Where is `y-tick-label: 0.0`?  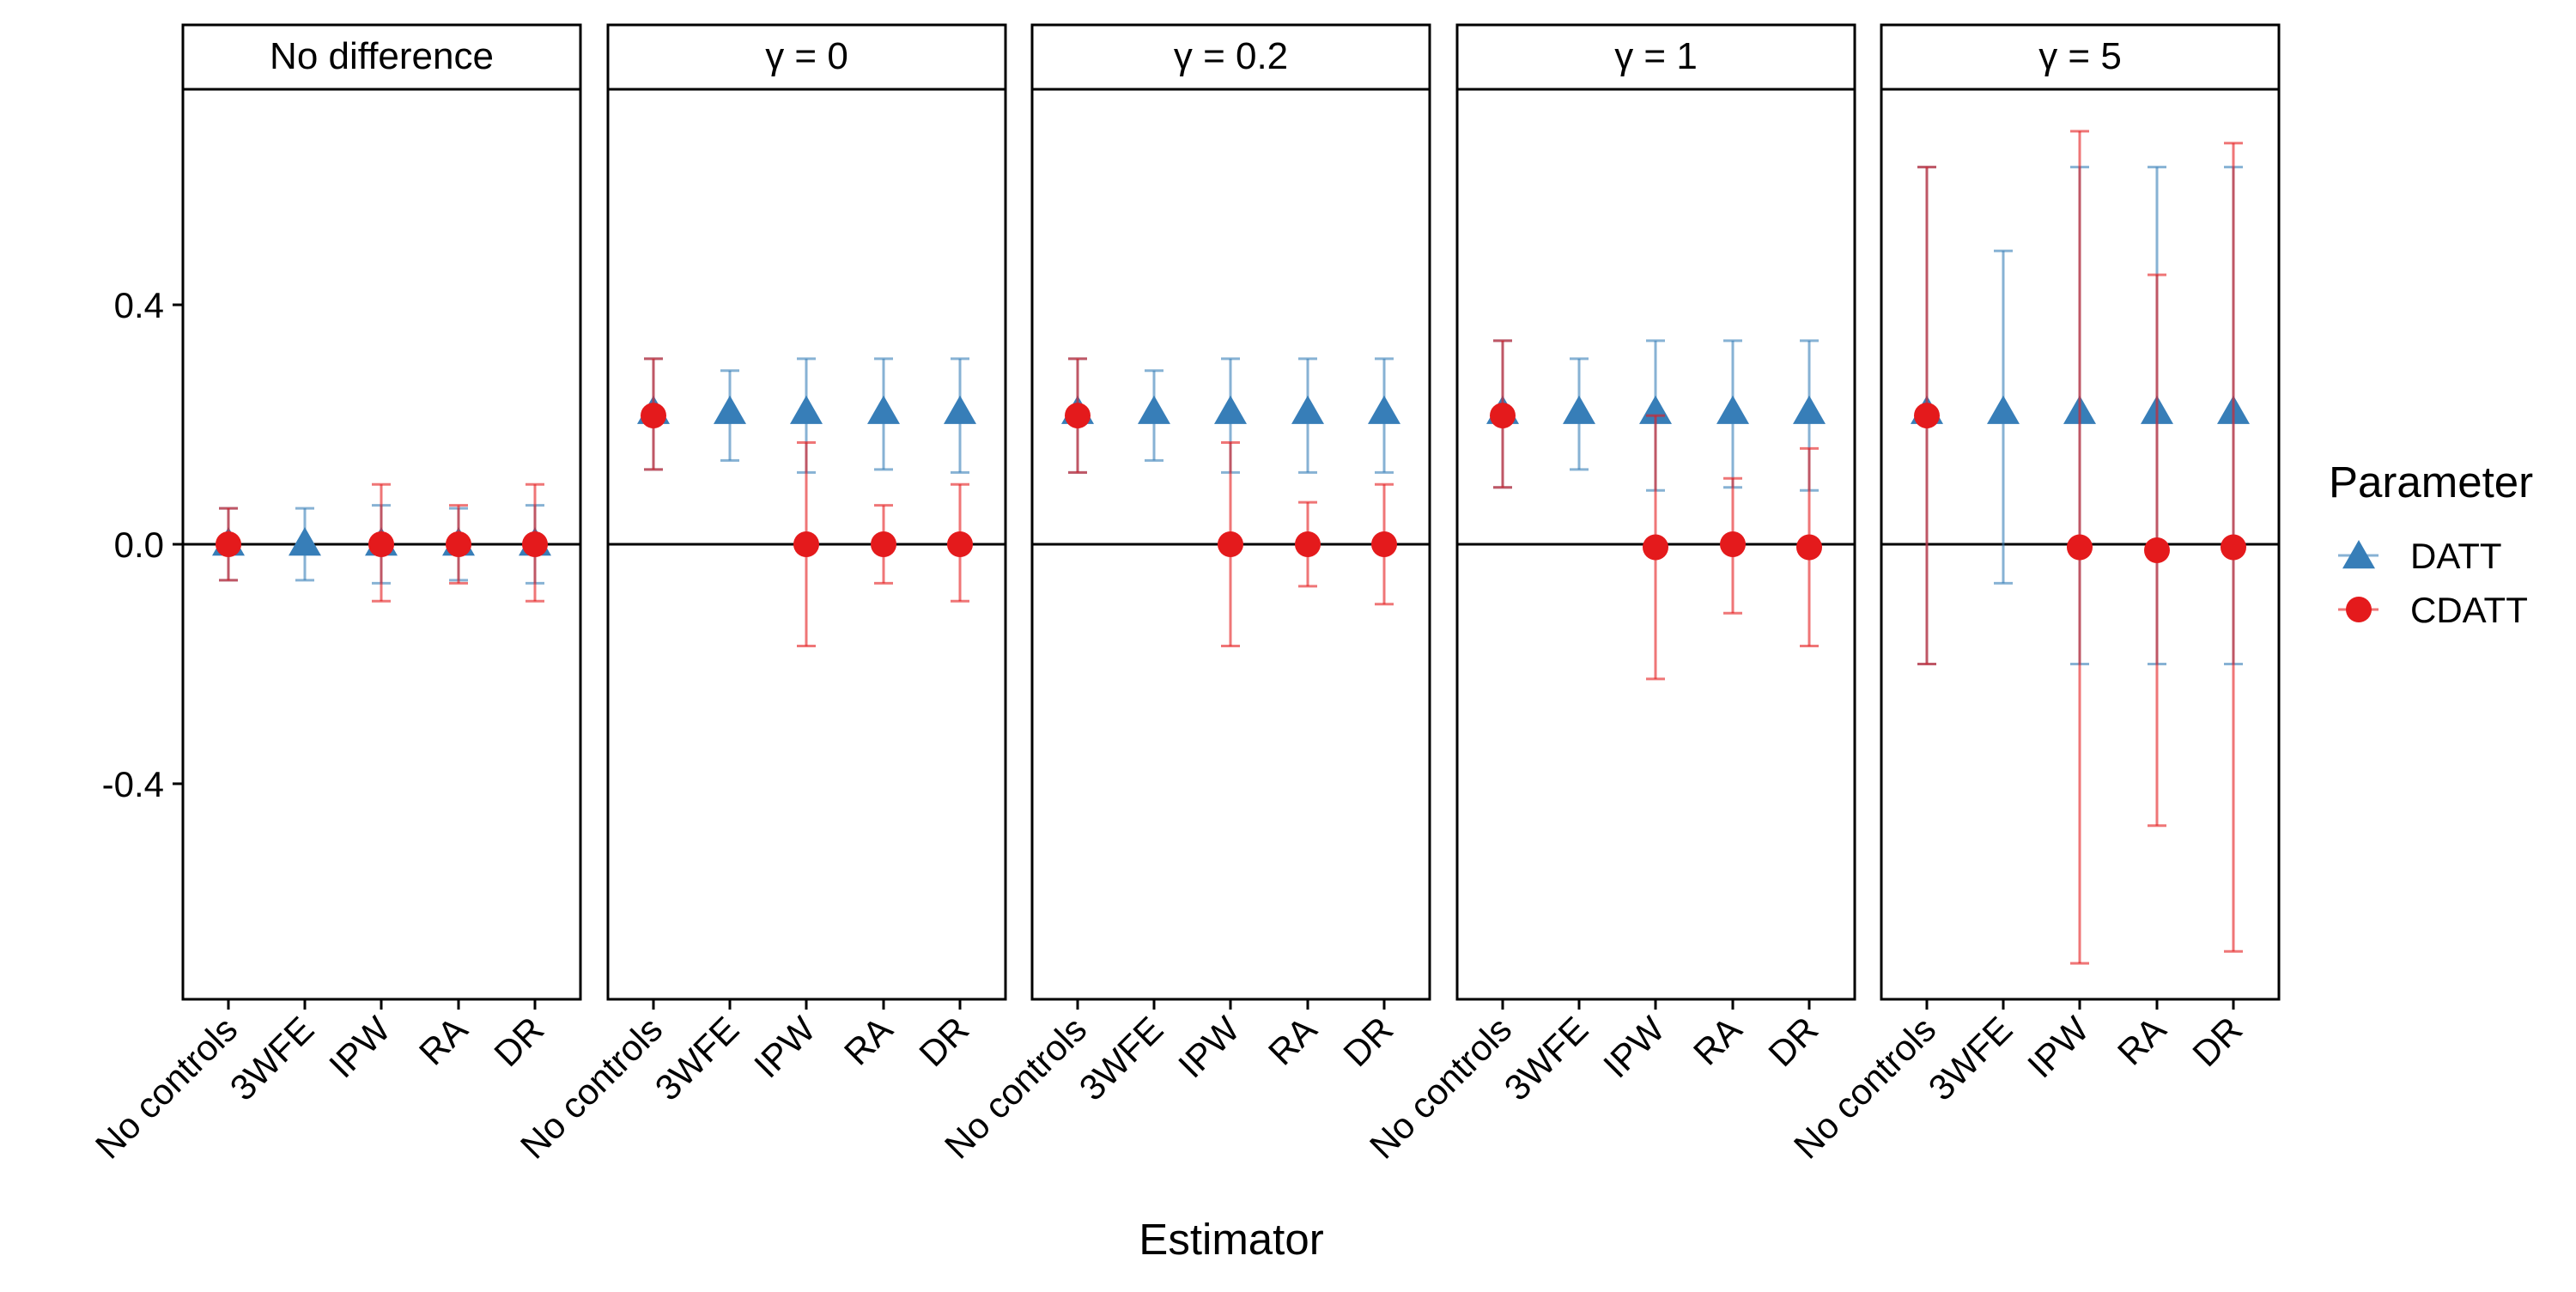 y-tick-label: 0.0 is located at coordinates (139, 545).